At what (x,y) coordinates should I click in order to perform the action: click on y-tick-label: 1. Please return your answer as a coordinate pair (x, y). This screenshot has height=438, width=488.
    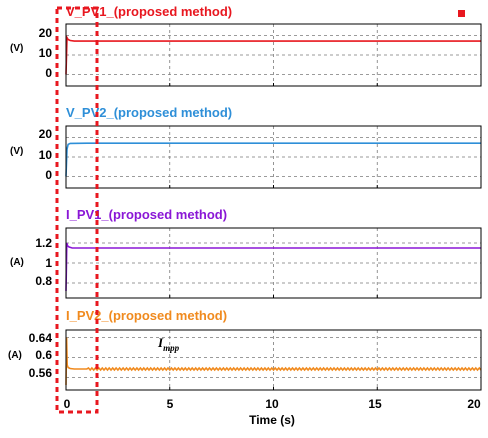
    Looking at the image, I should click on (48, 263).